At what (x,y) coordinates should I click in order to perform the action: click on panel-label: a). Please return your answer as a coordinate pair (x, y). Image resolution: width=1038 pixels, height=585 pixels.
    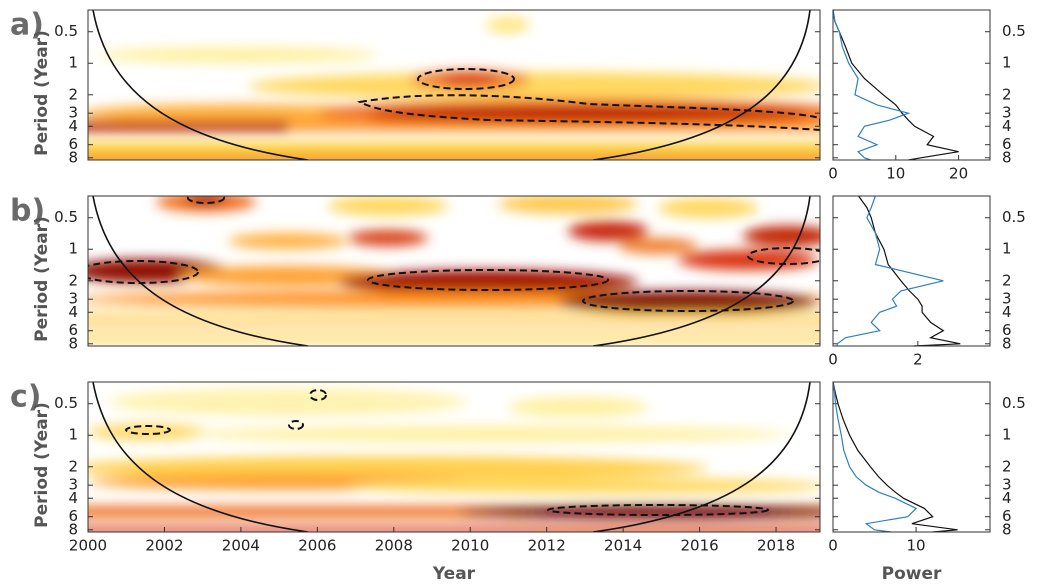
    Looking at the image, I should click on (27, 25).